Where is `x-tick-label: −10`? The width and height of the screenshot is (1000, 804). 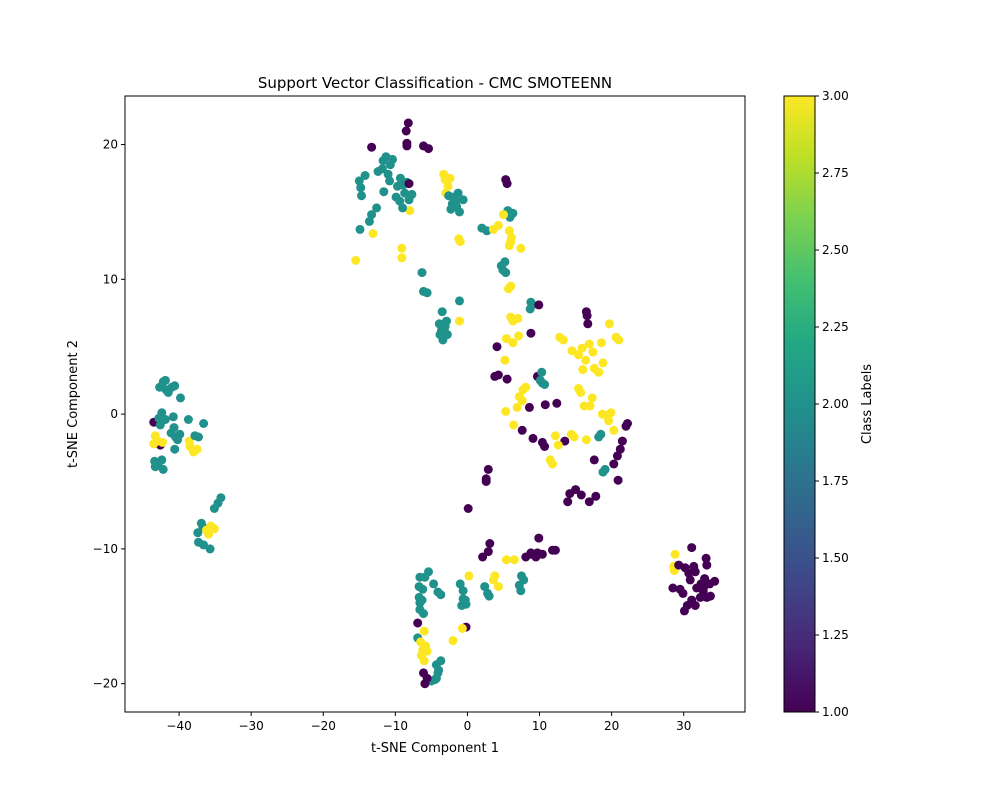
x-tick-label: −10 is located at coordinates (395, 726).